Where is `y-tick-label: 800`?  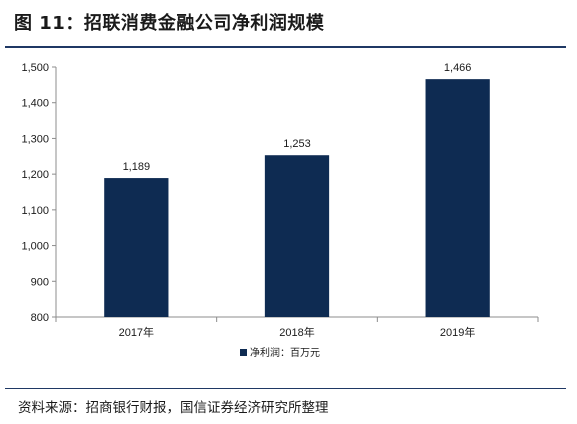
y-tick-label: 800 is located at coordinates (40, 318).